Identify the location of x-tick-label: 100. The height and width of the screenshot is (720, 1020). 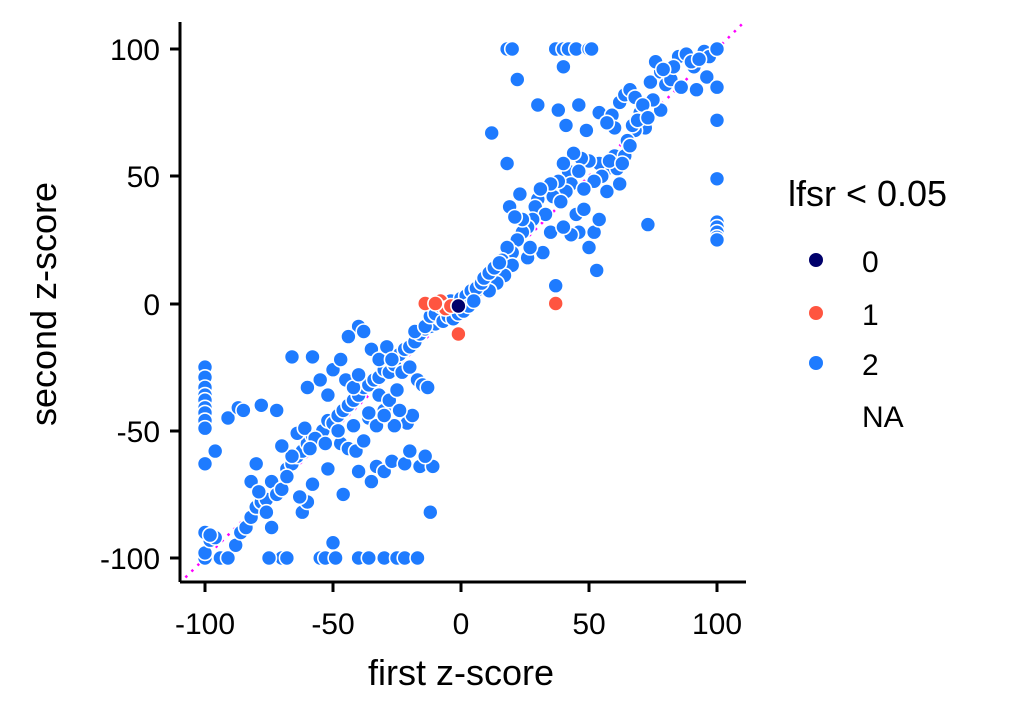
(717, 624).